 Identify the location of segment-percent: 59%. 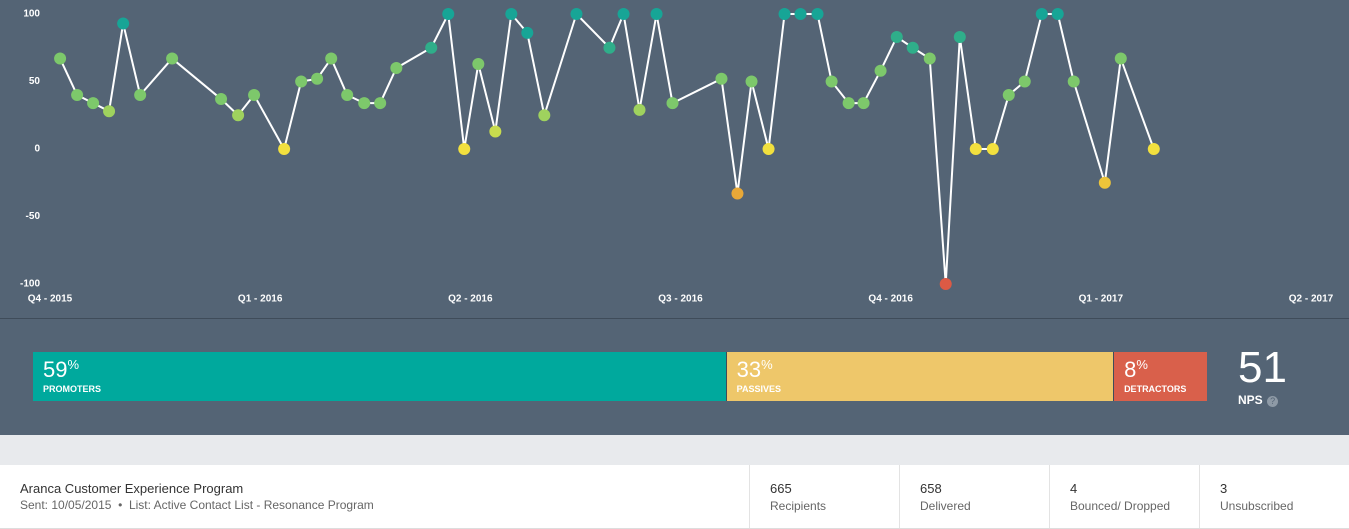
(61, 369).